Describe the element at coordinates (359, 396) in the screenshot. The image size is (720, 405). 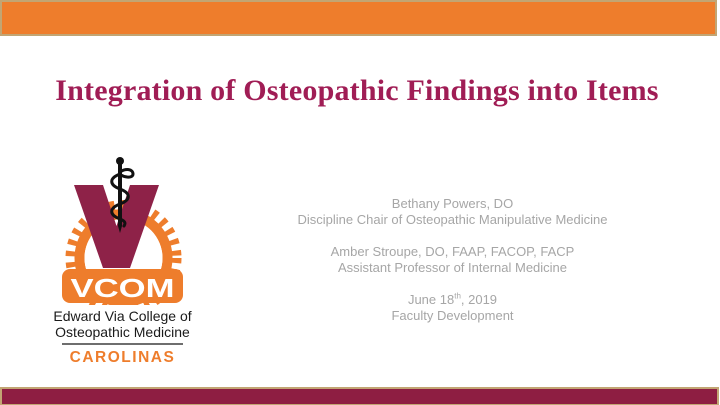
I see `bottom-bar` at that location.